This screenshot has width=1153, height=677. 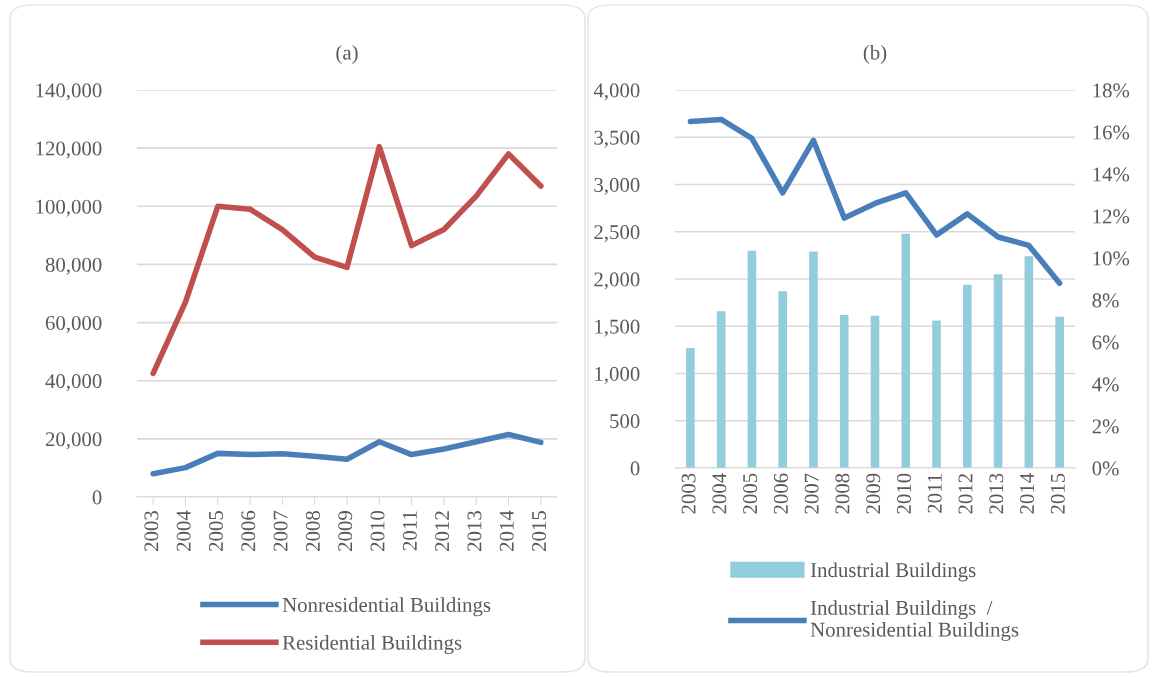 What do you see at coordinates (73, 266) in the screenshot?
I see `y-tick-label: 80,000` at bounding box center [73, 266].